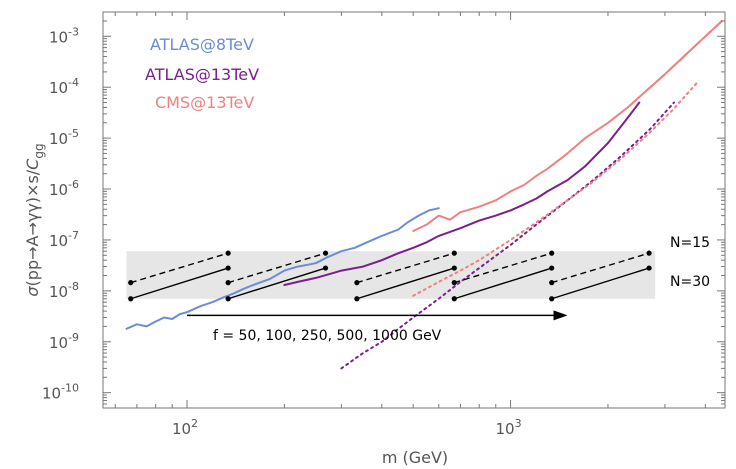 This screenshot has height=469, width=736. Describe the element at coordinates (34, 219) in the screenshot. I see `y-axis-label: σ(pp→A→γγ)×s/Cgg` at that location.